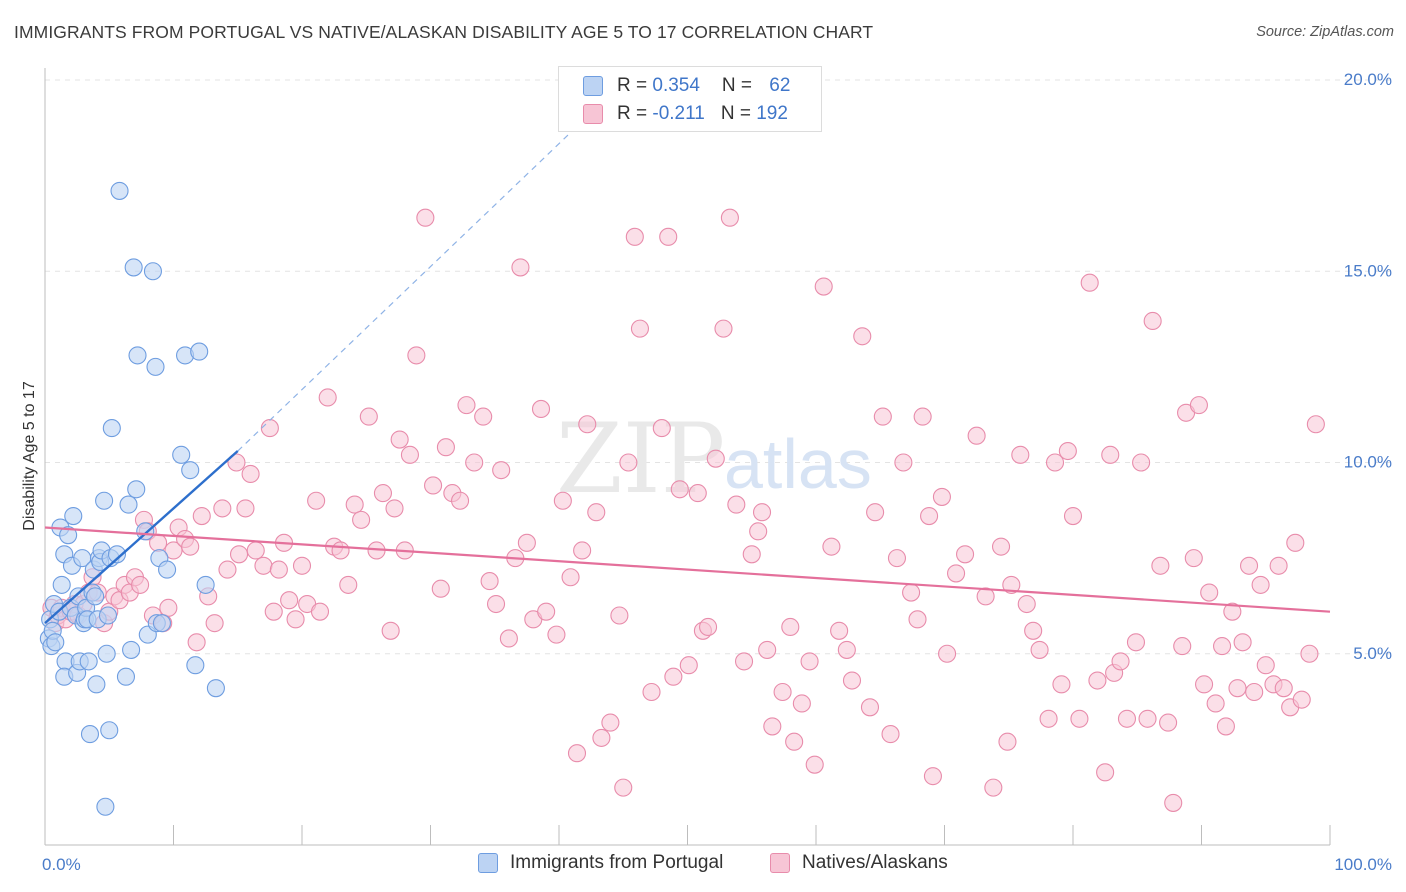  I want to click on portugal-trend-extension, so click(417, 279).